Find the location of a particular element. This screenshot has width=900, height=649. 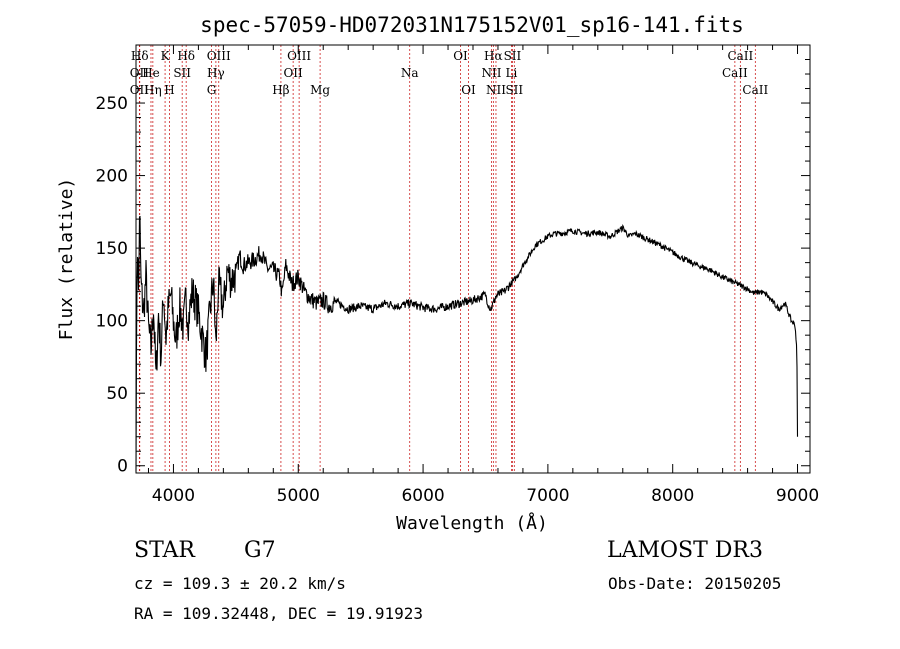

line-label-hα: Hα is located at coordinates (493, 56).